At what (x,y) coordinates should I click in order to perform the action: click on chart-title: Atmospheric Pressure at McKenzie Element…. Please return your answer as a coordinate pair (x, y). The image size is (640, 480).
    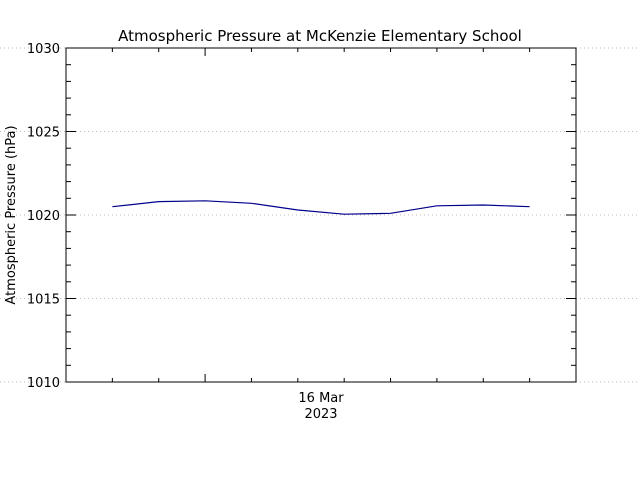
    Looking at the image, I should click on (320, 36).